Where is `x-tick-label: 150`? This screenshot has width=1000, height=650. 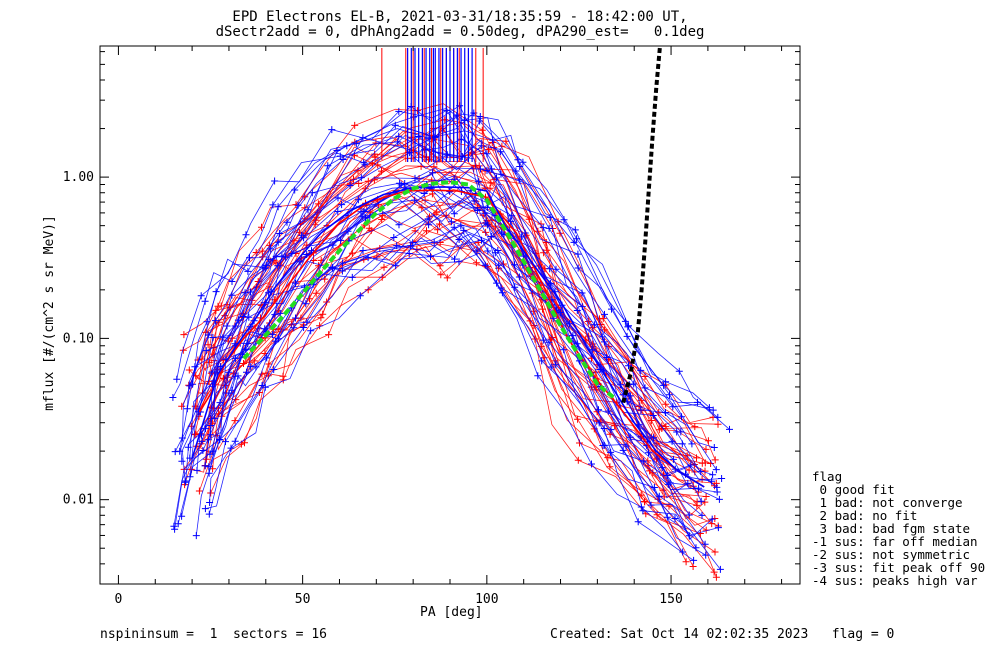 x-tick-label: 150 is located at coordinates (670, 599).